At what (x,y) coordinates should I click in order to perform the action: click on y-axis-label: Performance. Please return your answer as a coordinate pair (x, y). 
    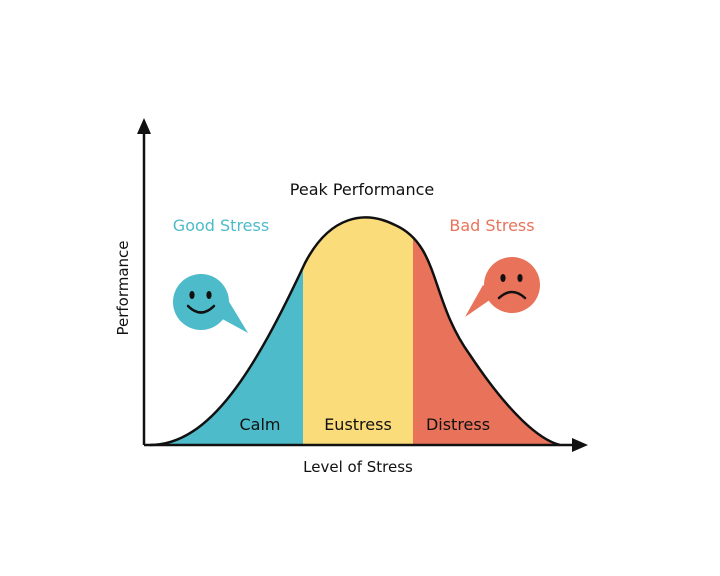
    Looking at the image, I should click on (123, 287).